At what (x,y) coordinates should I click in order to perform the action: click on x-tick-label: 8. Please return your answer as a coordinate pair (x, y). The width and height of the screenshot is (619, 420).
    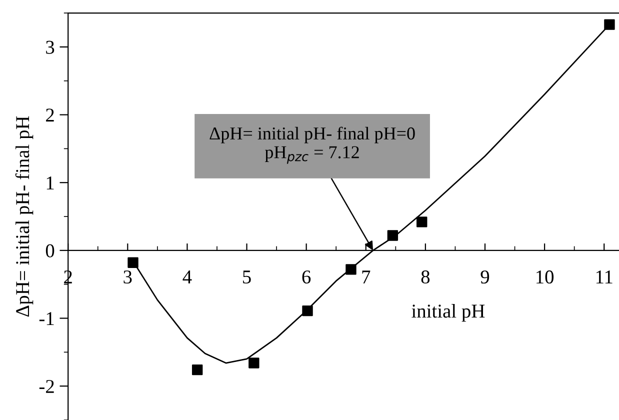
    Looking at the image, I should click on (425, 277).